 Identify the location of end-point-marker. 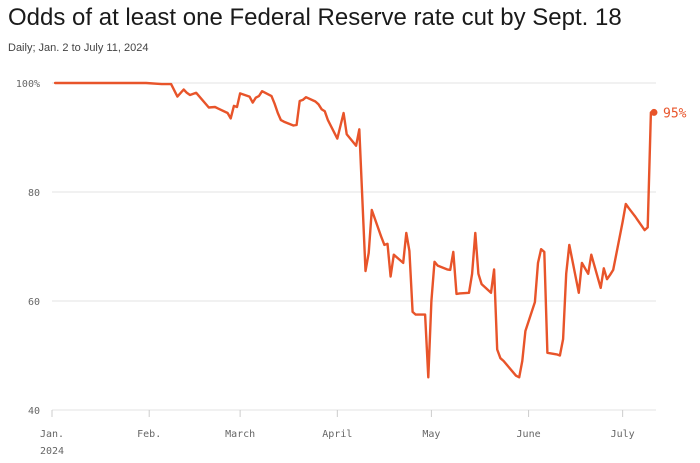
(654, 112).